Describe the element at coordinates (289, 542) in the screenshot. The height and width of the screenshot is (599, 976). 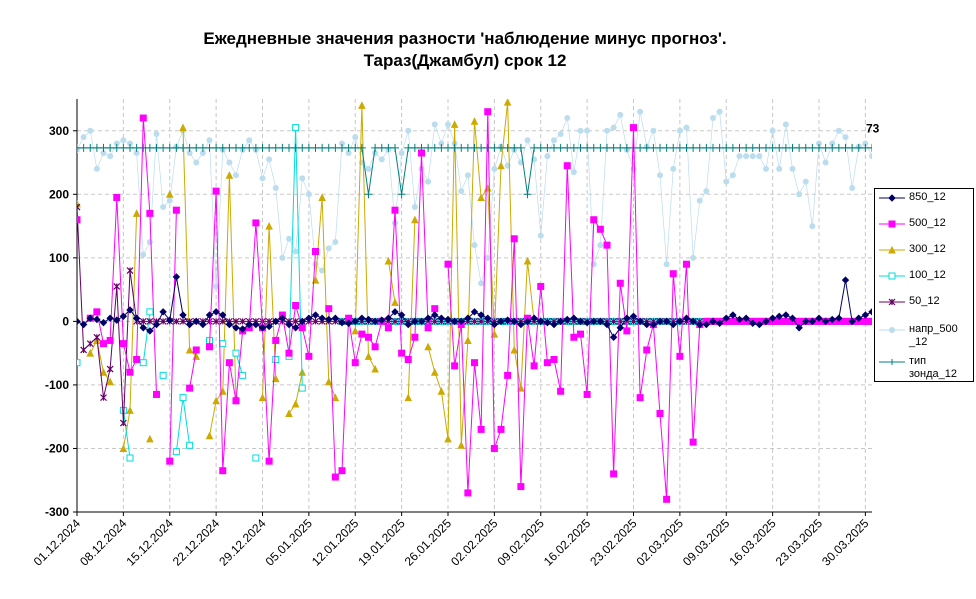
I see `x-tick-label: 05.01.2025` at that location.